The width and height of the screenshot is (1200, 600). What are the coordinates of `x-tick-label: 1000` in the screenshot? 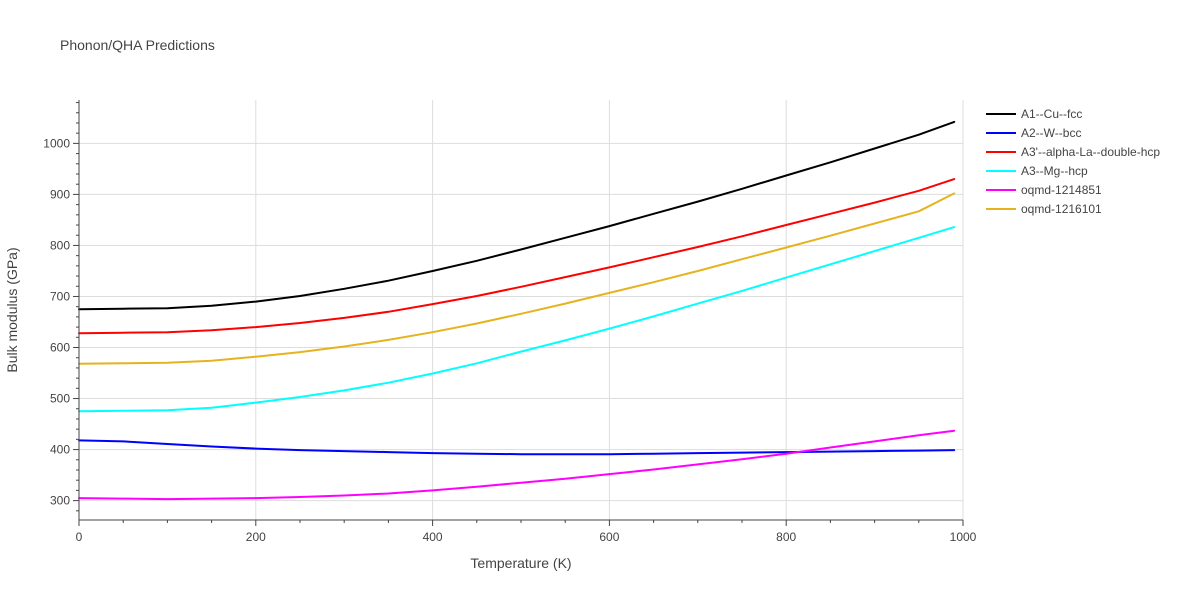 It's located at (963, 537).